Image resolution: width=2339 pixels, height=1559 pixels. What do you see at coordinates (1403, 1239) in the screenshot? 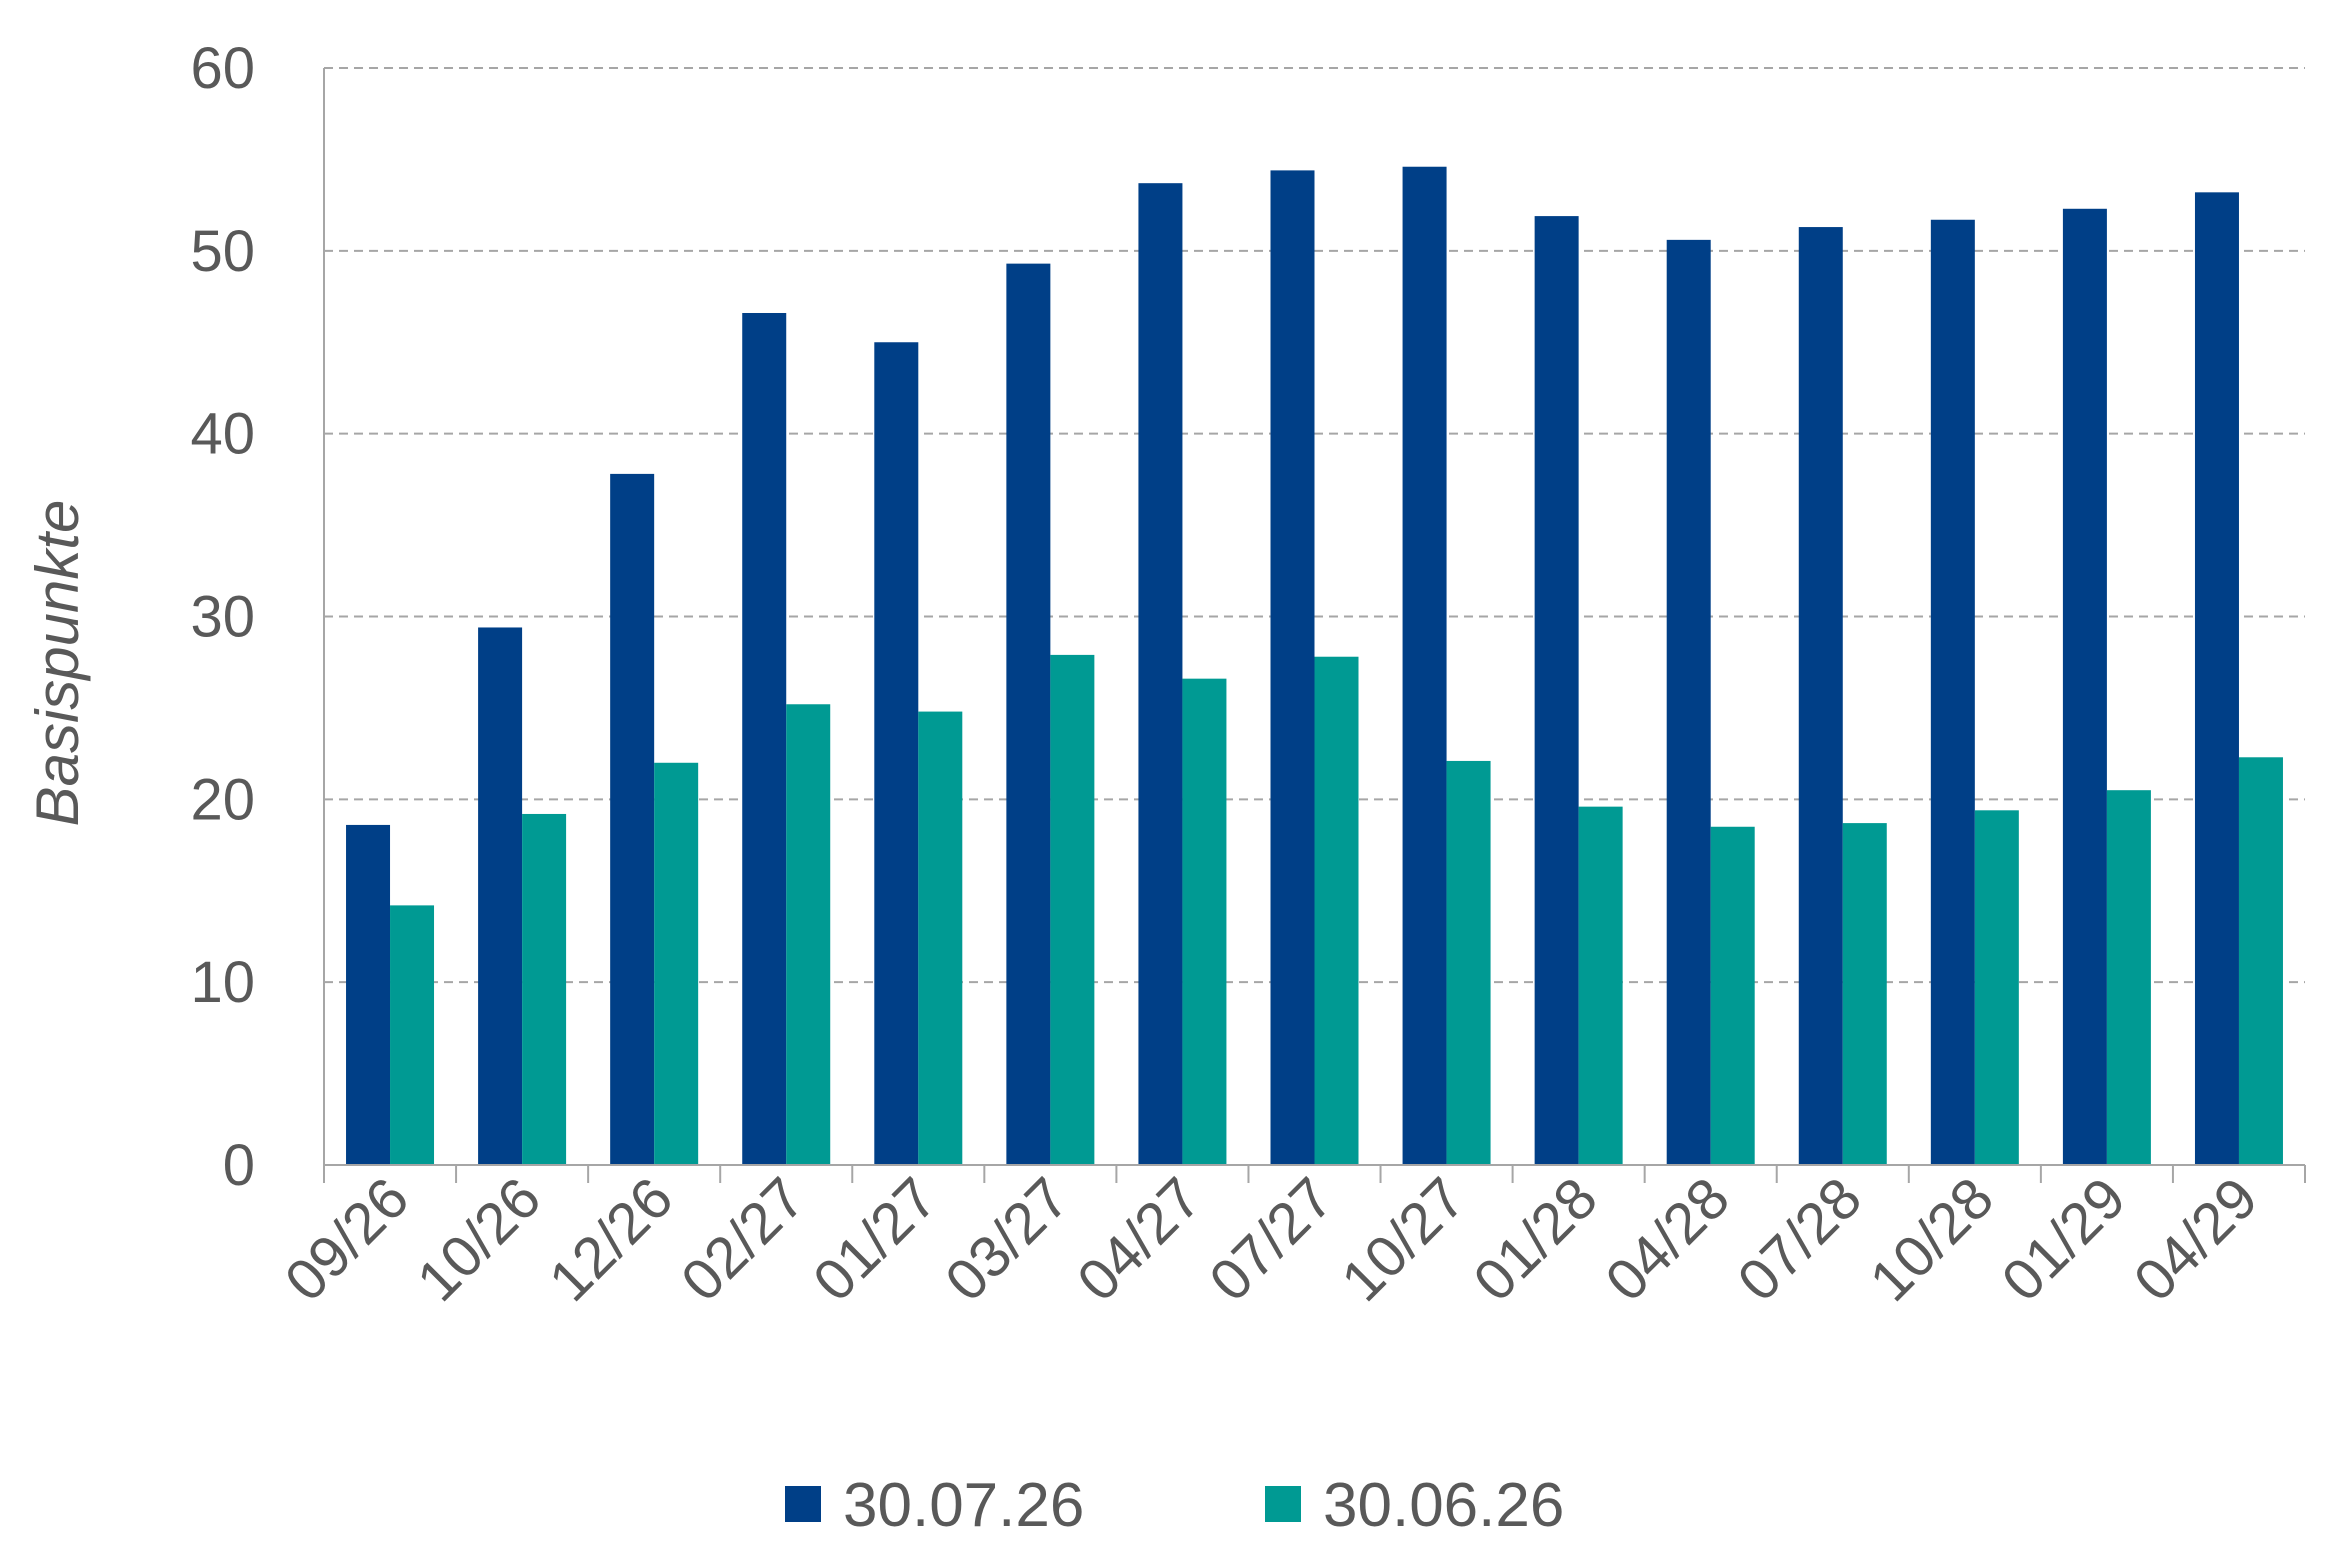
I see `x-tick-label: 10/27` at bounding box center [1403, 1239].